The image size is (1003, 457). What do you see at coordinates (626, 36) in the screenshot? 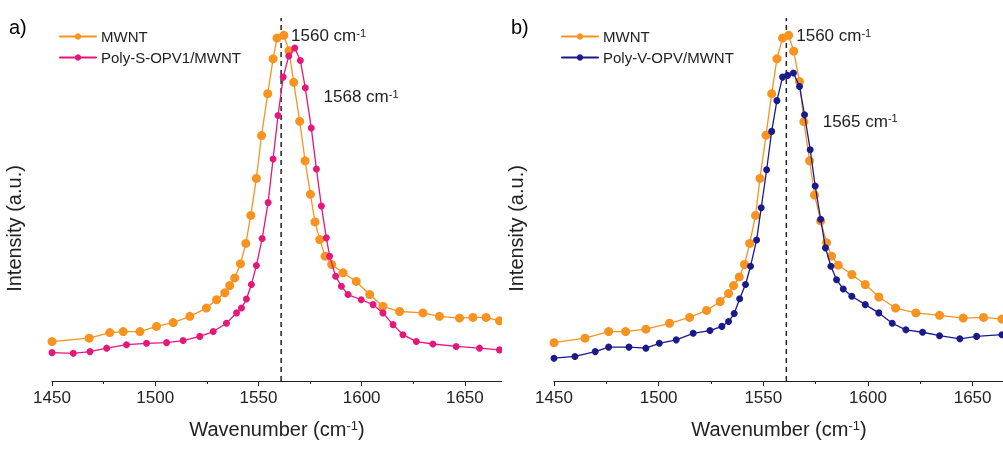
I see `legend-label: MWNT` at bounding box center [626, 36].